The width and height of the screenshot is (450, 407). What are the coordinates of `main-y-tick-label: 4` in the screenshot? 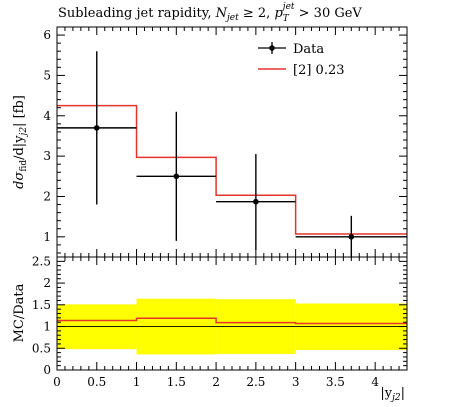 It's located at (47, 116).